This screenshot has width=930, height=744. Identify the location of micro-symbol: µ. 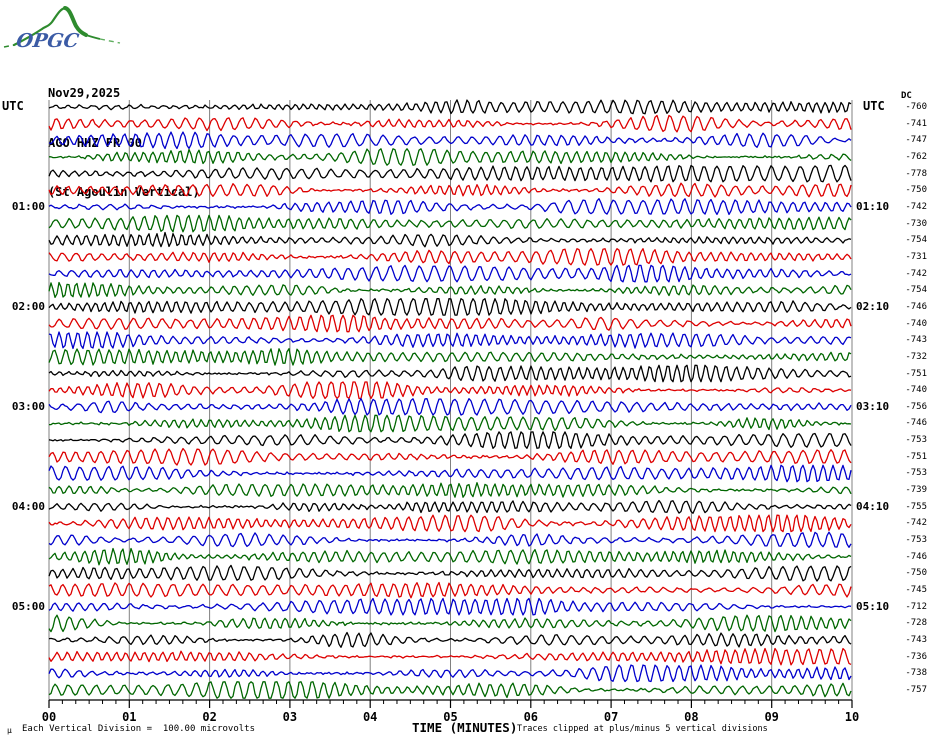
(9, 730).